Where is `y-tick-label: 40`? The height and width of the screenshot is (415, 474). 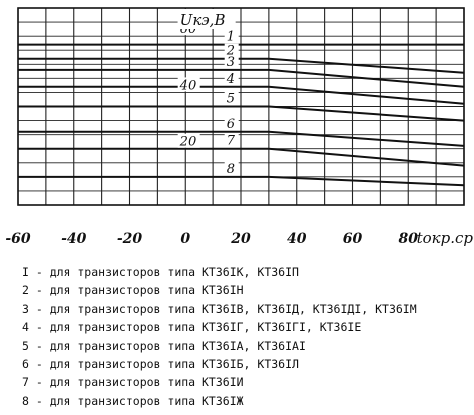
y-tick-label: 40 is located at coordinates (188, 85).